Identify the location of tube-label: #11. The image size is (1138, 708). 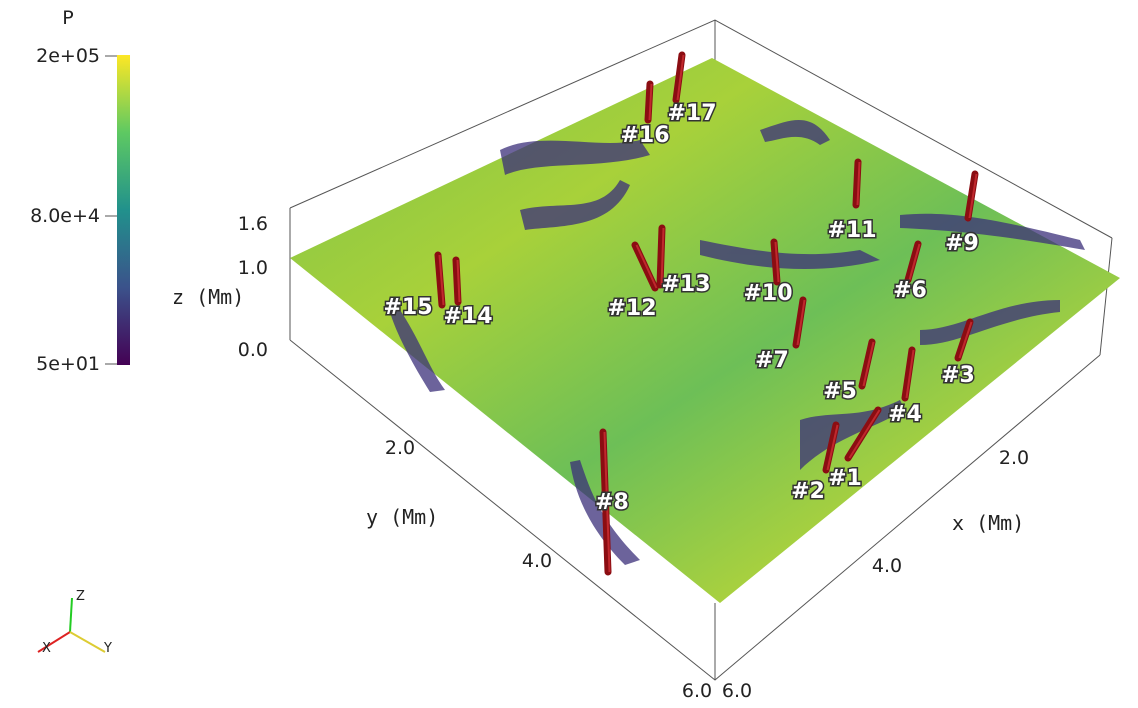
(851, 230).